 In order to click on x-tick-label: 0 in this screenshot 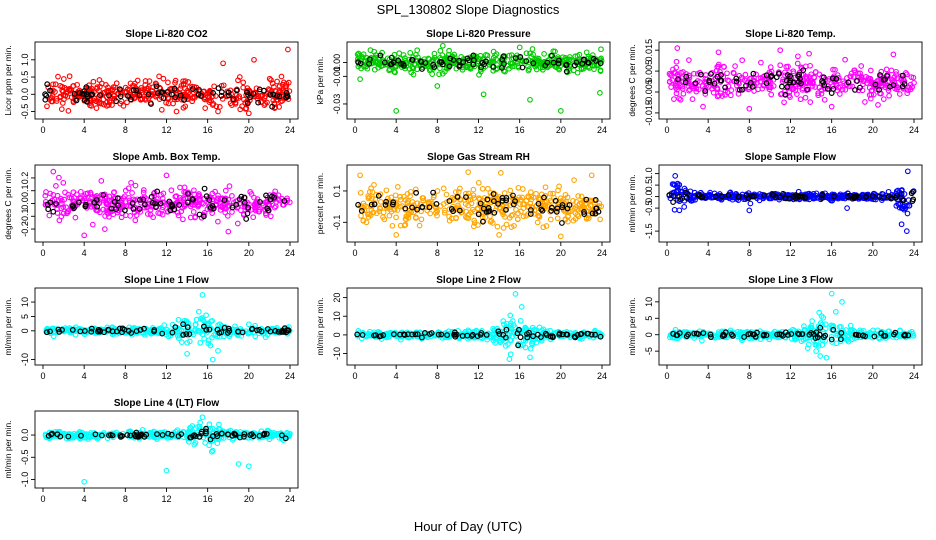, I will do `click(42, 376)`.